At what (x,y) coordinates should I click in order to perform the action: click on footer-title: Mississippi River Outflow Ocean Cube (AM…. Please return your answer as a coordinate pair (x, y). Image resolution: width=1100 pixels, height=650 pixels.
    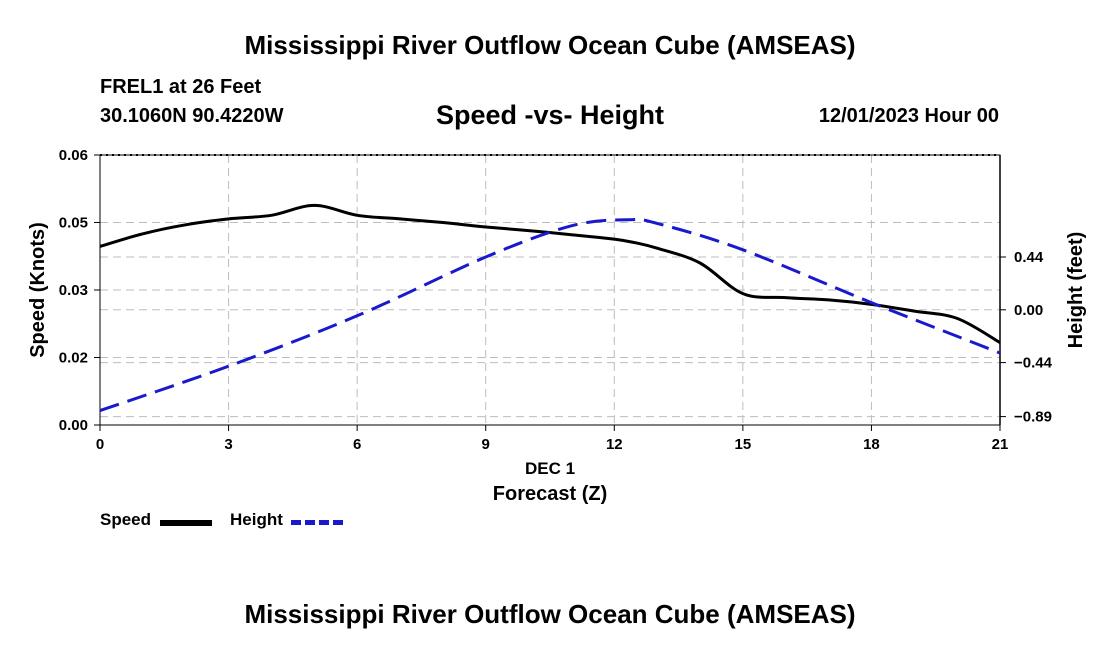
    Looking at the image, I should click on (550, 614).